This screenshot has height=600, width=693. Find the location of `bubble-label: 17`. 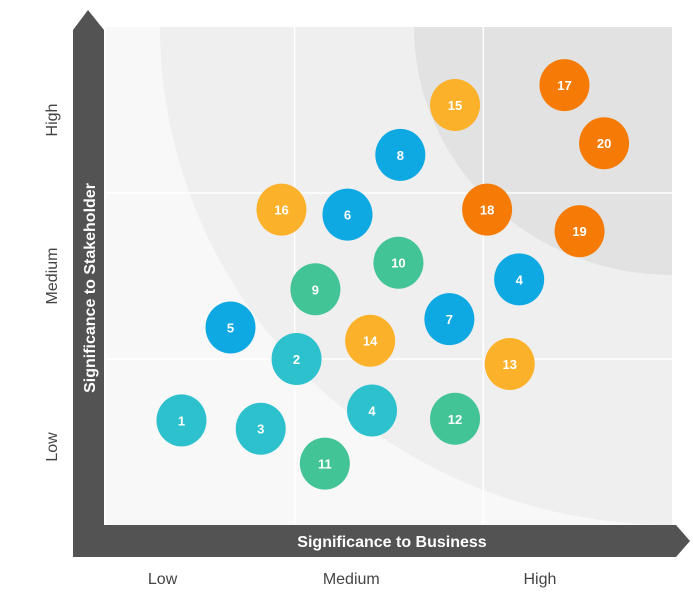

bubble-label: 17 is located at coordinates (564, 85).